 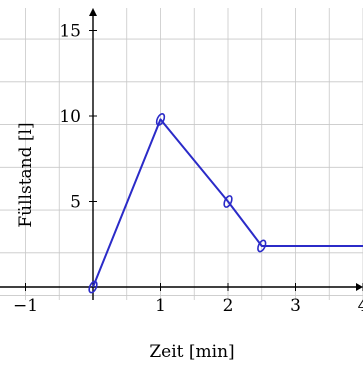 What do you see at coordinates (70, 117) in the screenshot?
I see `y-tick-label: 10` at bounding box center [70, 117].